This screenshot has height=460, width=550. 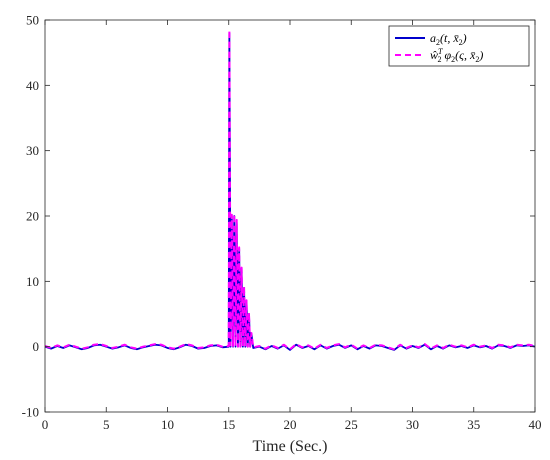 I want to click on x-tick-label: 15, so click(x=228, y=424).